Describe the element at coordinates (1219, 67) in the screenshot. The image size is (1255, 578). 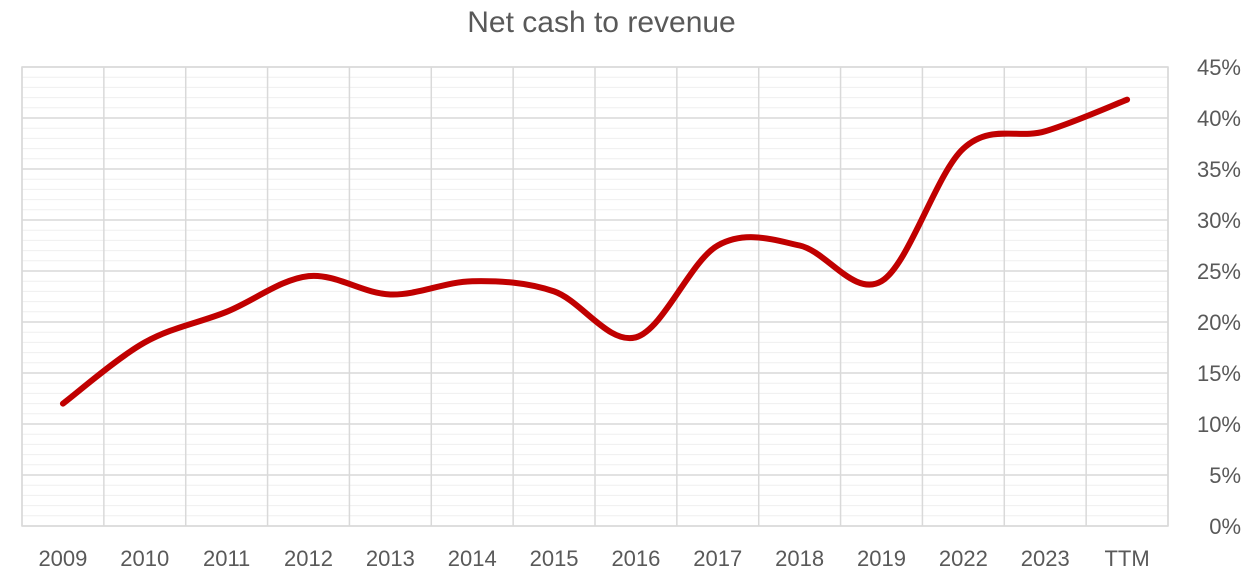
I see `y-tick-label: 45%` at that location.